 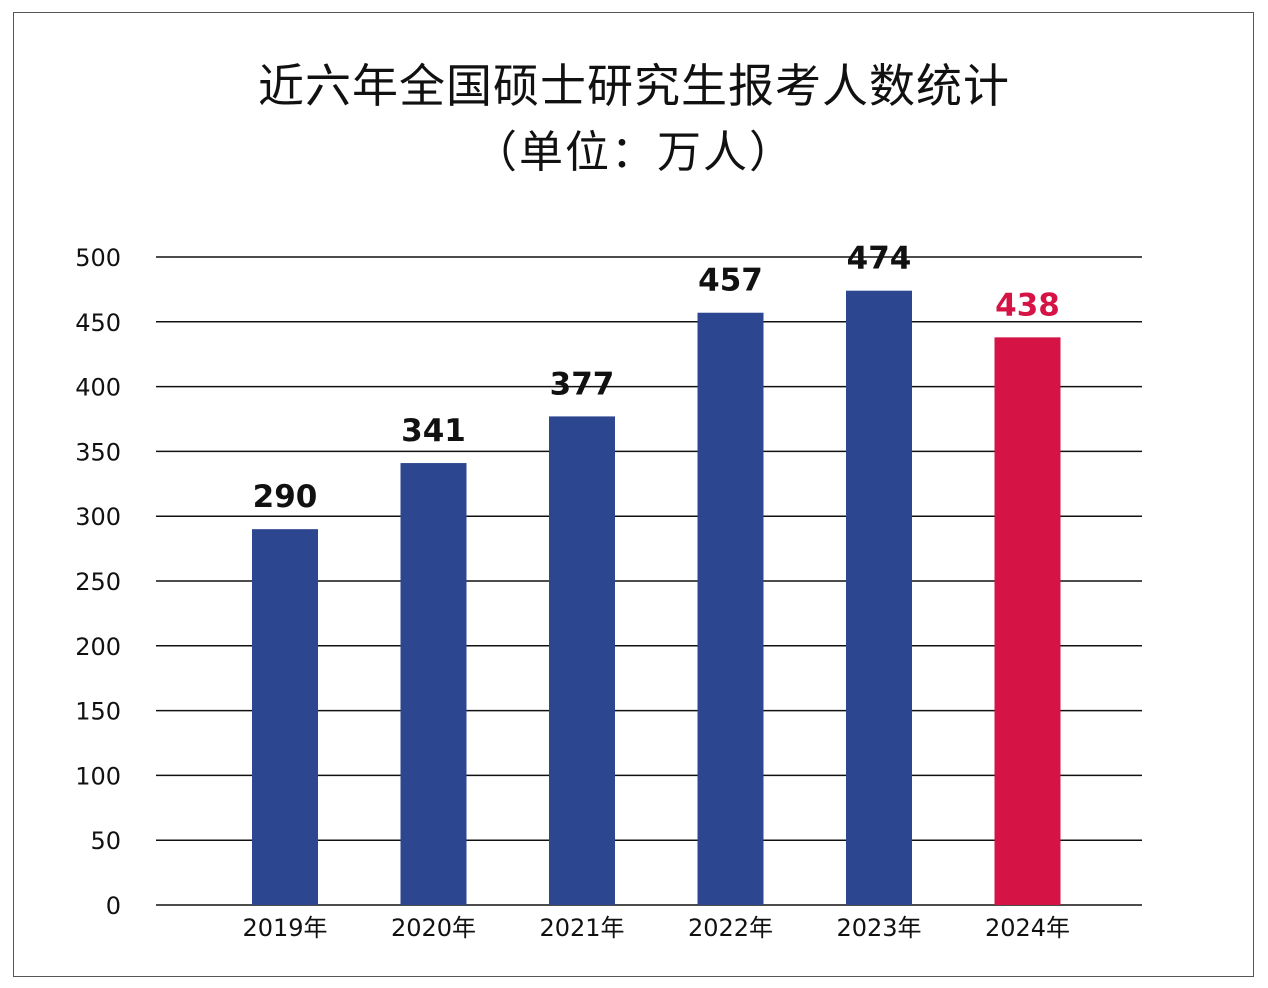 I want to click on value-label-2024年: 438, so click(x=1027, y=305).